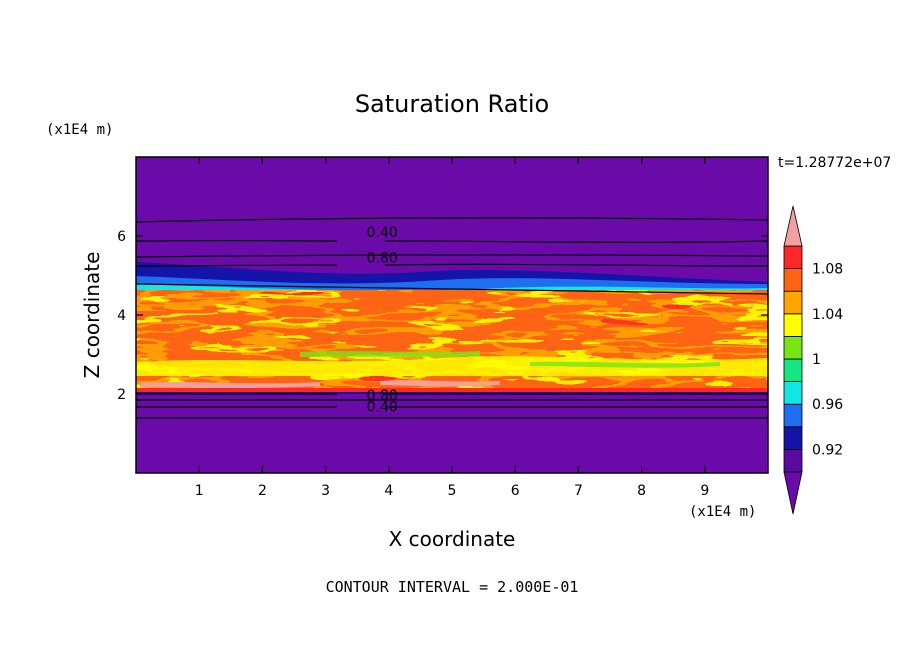 The width and height of the screenshot is (904, 654). Describe the element at coordinates (827, 450) in the screenshot. I see `colorbar-label: 0.92` at that location.